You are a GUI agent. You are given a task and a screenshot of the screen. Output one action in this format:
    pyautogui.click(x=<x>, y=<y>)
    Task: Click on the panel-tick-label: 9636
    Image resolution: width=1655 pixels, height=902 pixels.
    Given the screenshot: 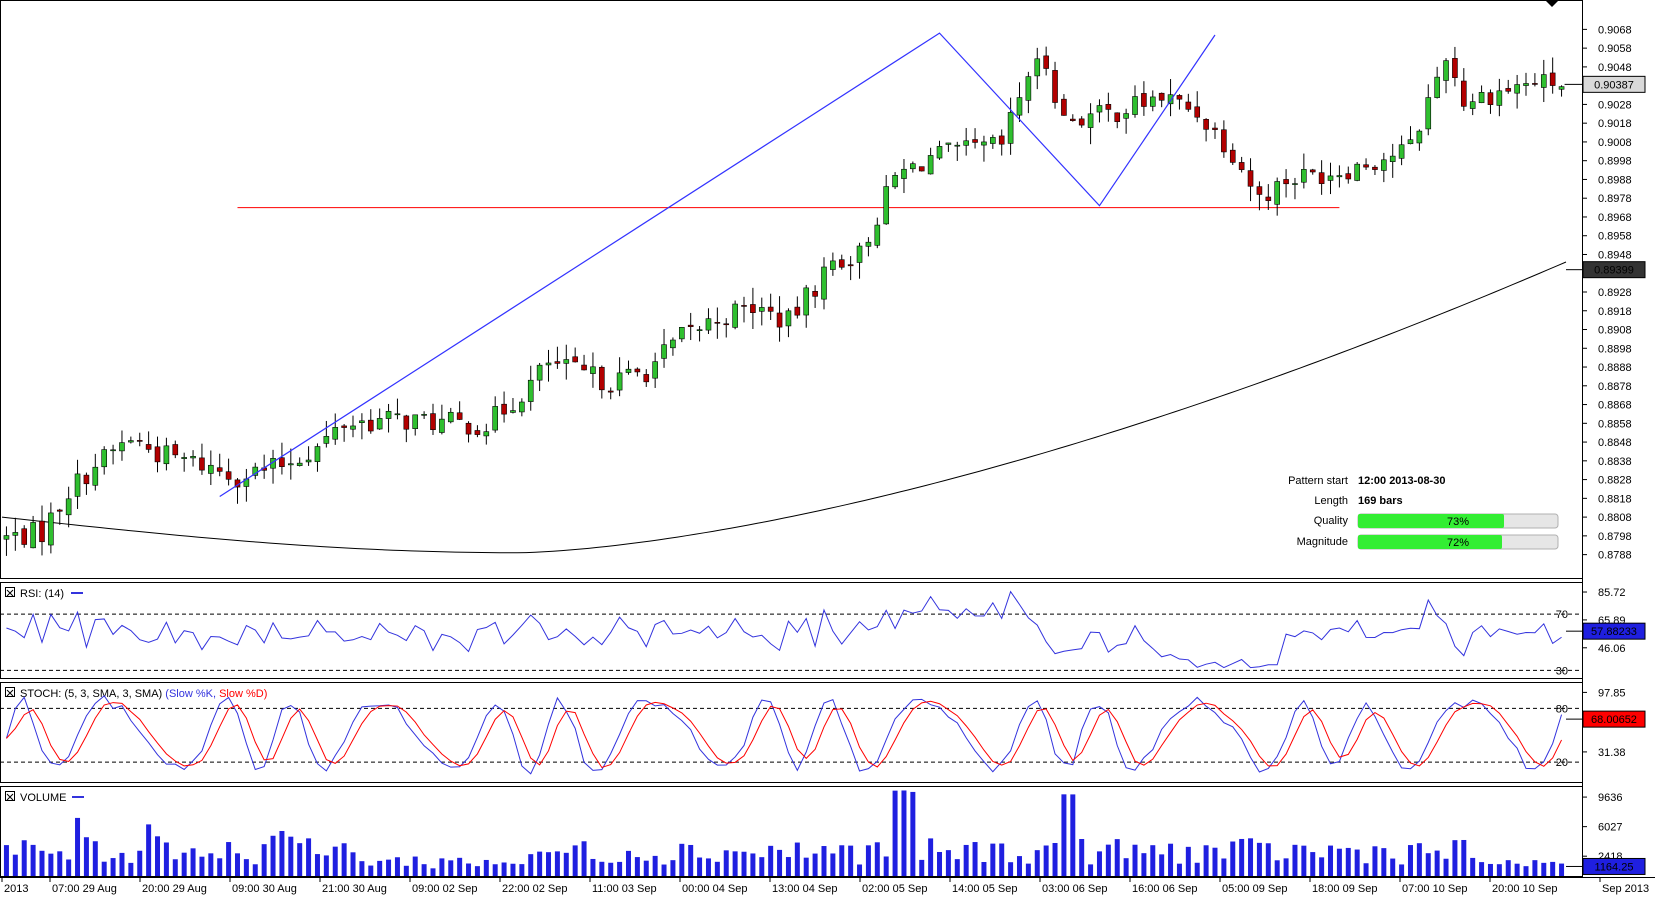 What is the action you would take?
    pyautogui.click(x=1610, y=798)
    